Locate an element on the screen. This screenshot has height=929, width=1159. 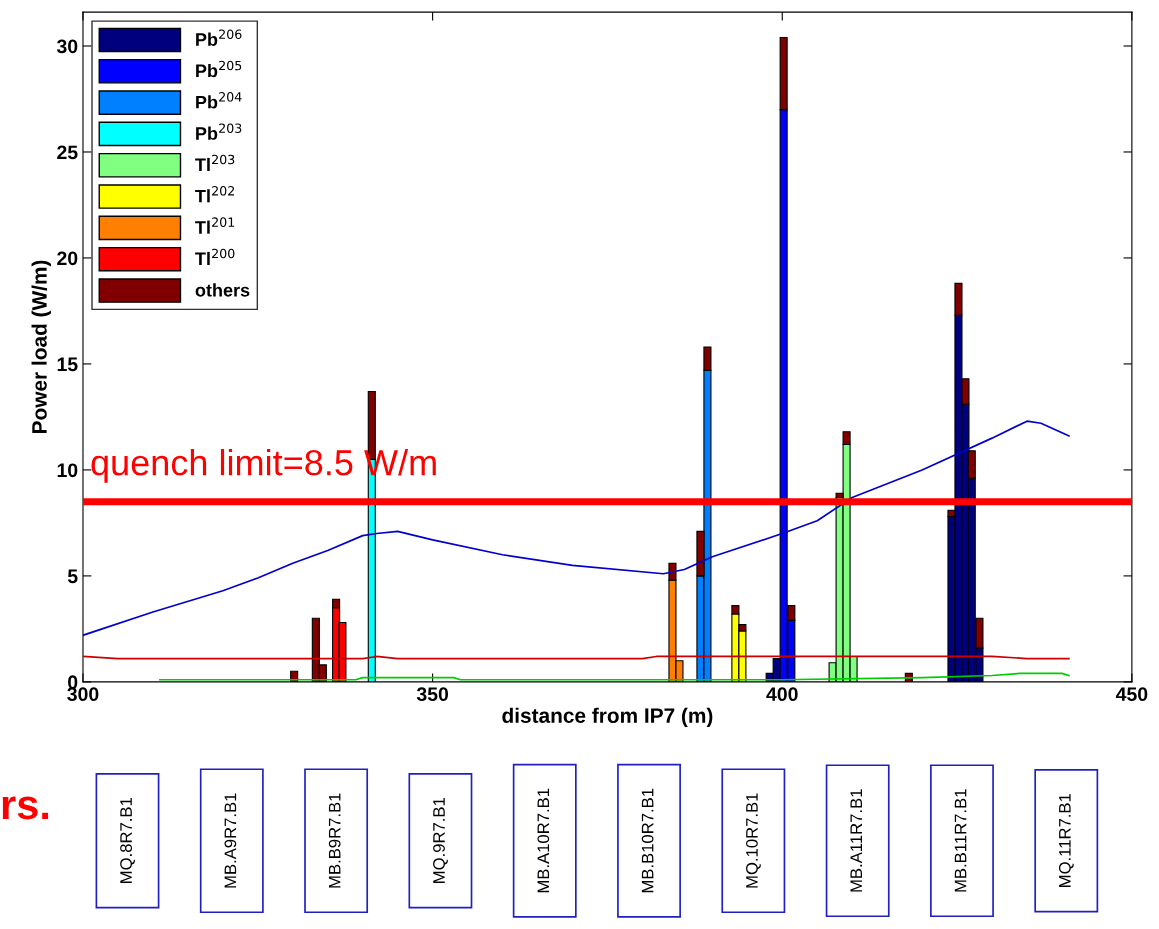
y-tick-label: 10 is located at coordinates (67, 470).